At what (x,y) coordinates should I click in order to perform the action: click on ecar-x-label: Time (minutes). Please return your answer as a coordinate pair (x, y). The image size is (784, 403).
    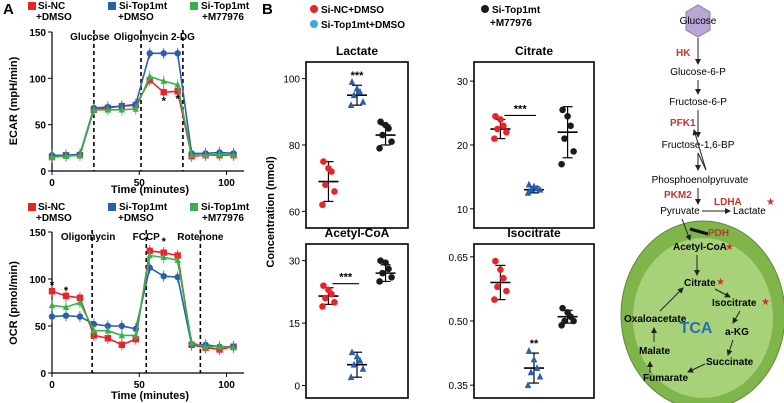
    Looking at the image, I should click on (150, 190).